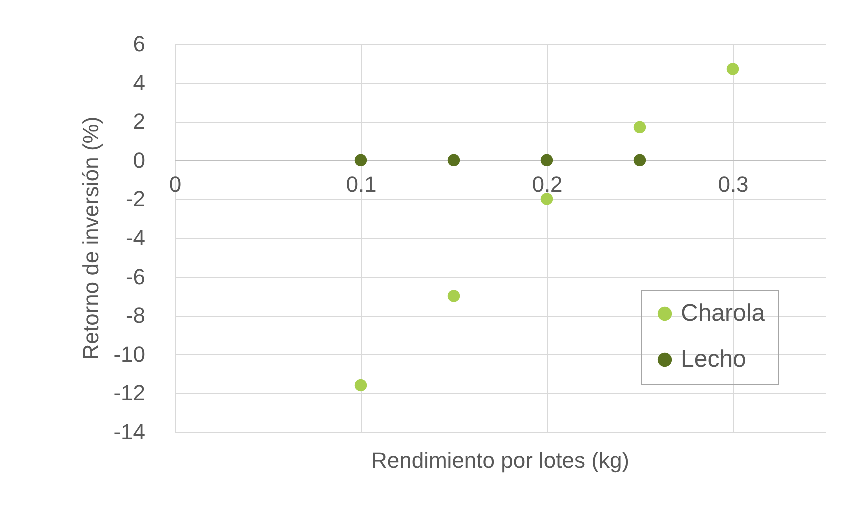 The height and width of the screenshot is (522, 868). I want to click on y-tick-label: 2, so click(139, 121).